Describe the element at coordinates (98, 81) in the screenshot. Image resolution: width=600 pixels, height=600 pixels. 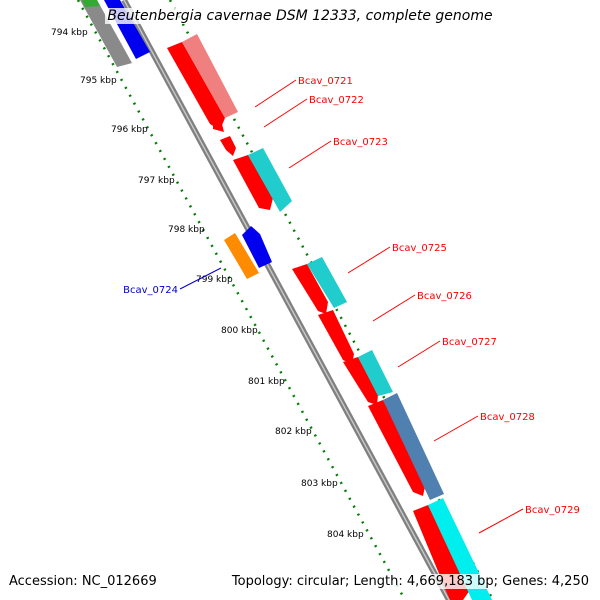
I see `tick-label-795: 795 kbp` at that location.